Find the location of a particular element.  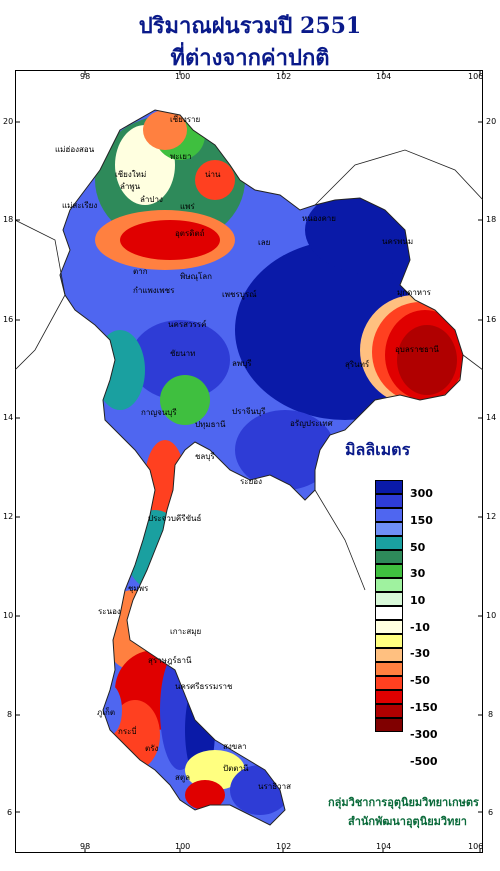

place-label: ชัยนาท is located at coordinates (183, 353).